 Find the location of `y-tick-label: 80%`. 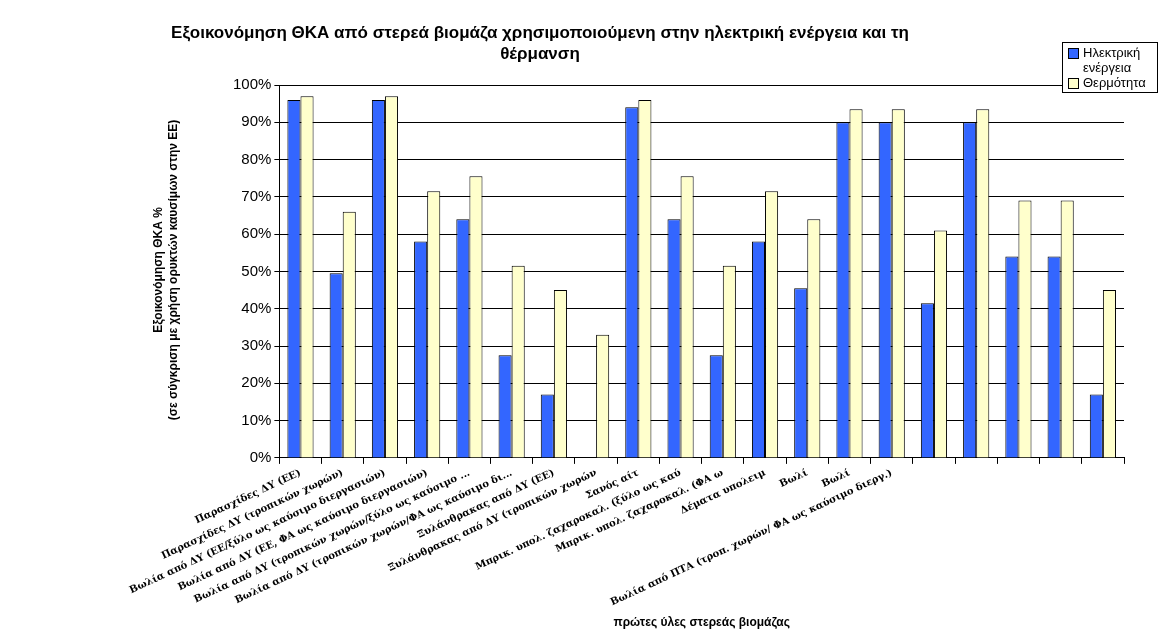

y-tick-label: 80% is located at coordinates (256, 158).